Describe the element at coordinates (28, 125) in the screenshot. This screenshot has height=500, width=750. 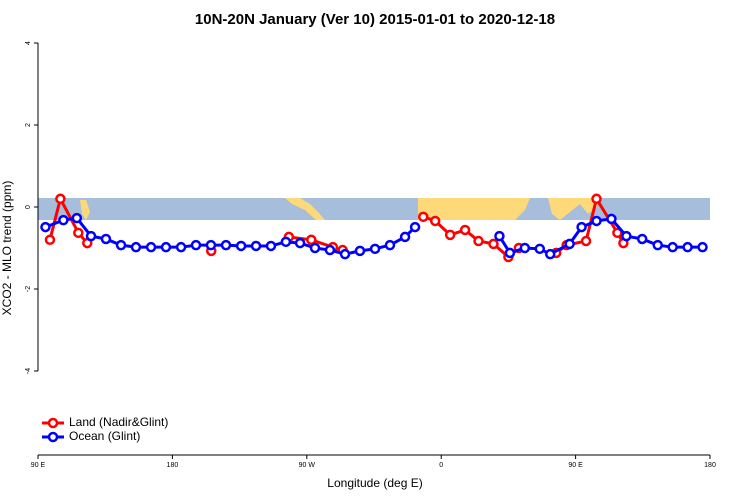
I see `y-tick-label: 2` at that location.